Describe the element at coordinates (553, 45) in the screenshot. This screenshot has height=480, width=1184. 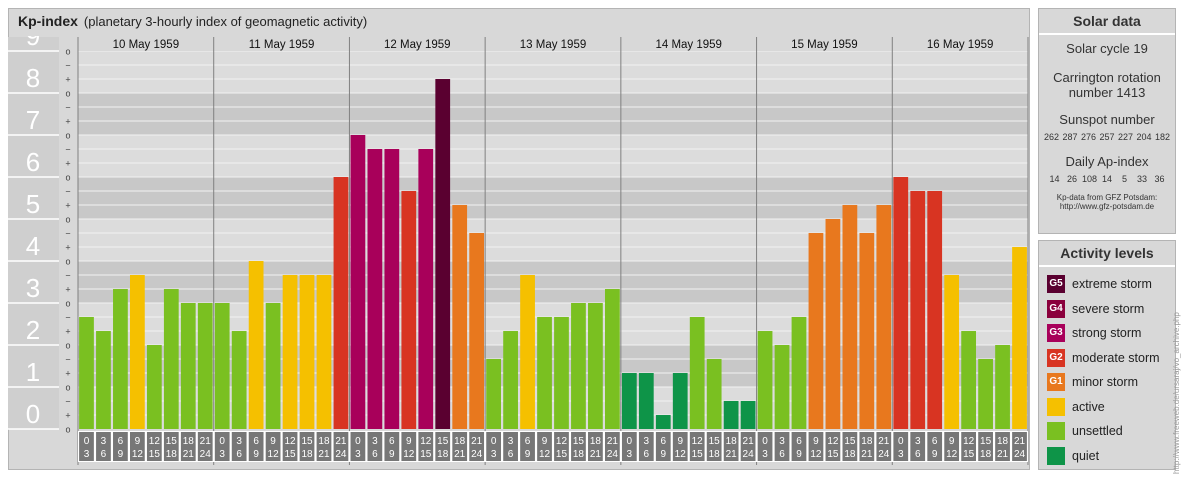
I see `day-label: 13 May 1959` at that location.